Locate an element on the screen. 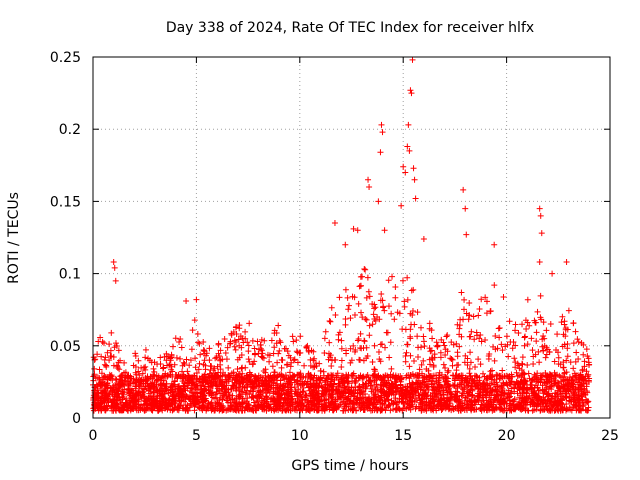 This screenshot has width=640, height=480. y-tick-label: 0.1 is located at coordinates (70, 275).